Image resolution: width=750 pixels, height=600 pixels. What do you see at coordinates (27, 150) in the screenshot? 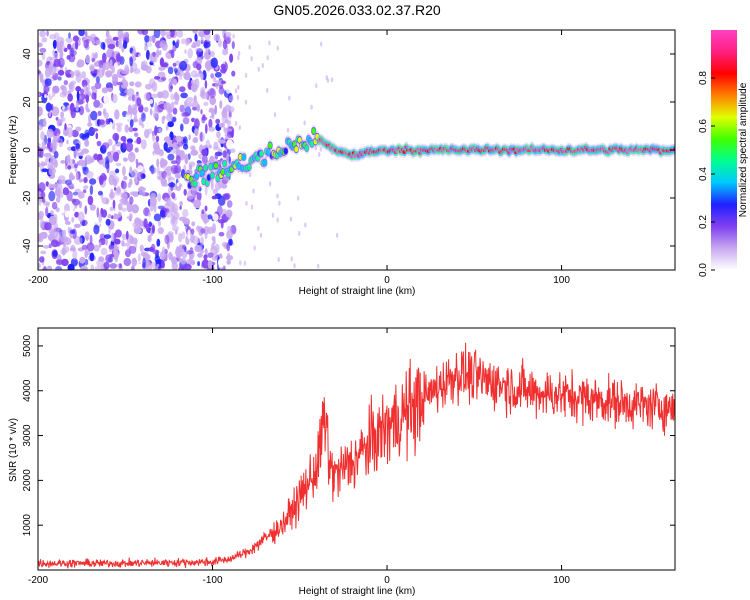
I see `y-tick-label: 0` at bounding box center [27, 150].